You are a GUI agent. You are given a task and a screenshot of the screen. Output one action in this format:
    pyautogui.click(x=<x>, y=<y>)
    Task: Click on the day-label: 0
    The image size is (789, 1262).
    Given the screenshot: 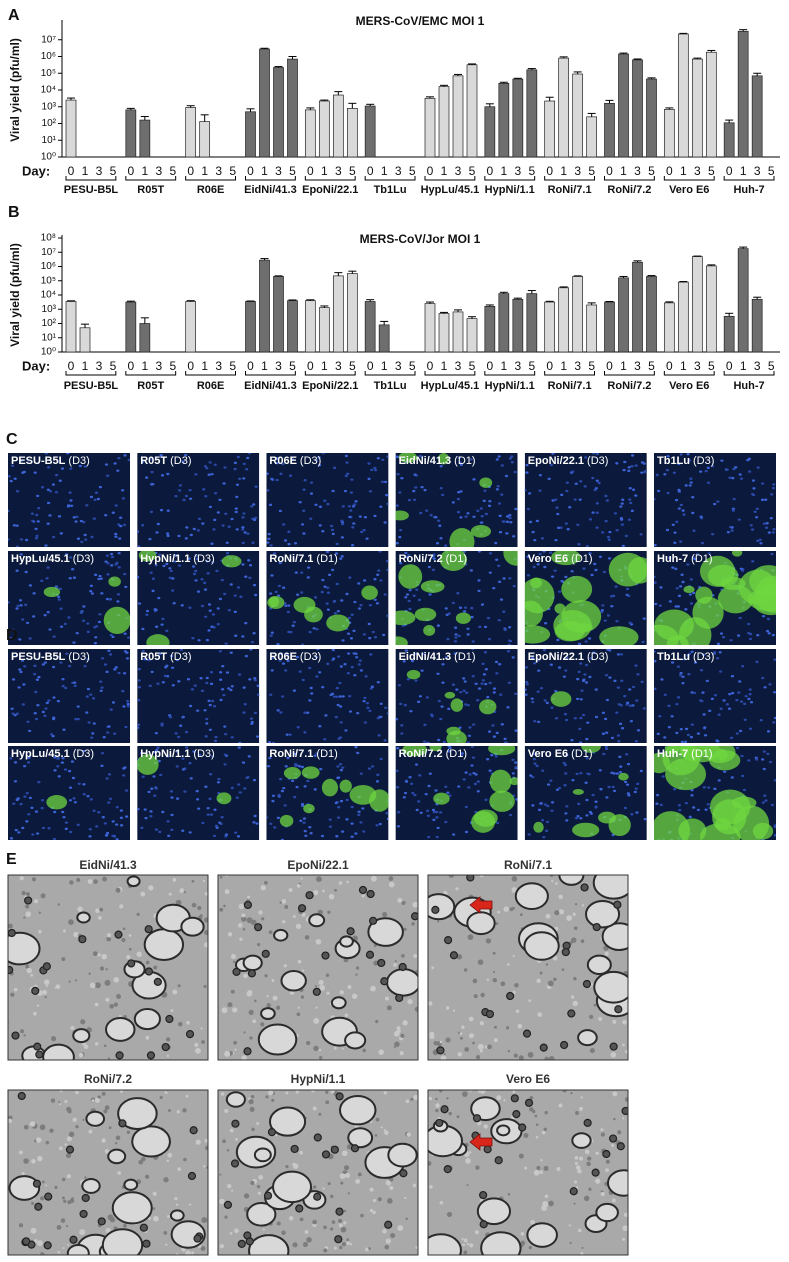 What is the action you would take?
    pyautogui.click(x=310, y=171)
    